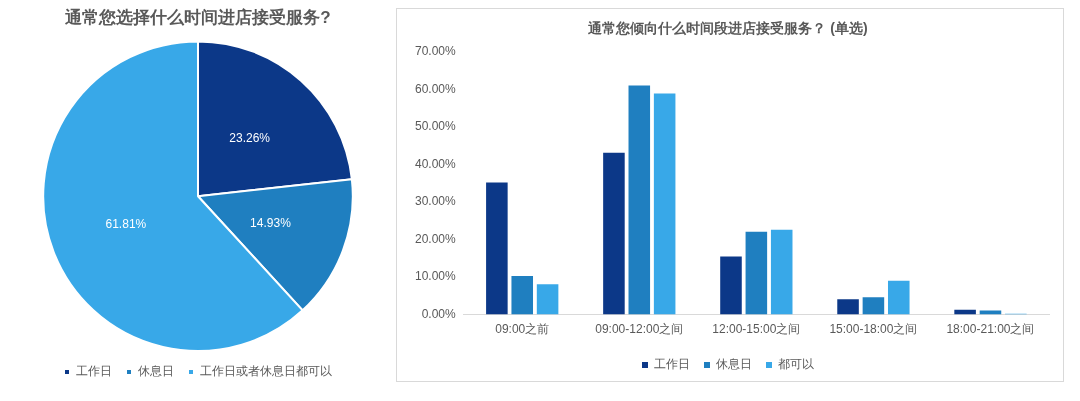  Describe the element at coordinates (727, 28) in the screenshot. I see `chart-title: 通常您倾向什么时间段进店接受服务？ (单选)` at that location.